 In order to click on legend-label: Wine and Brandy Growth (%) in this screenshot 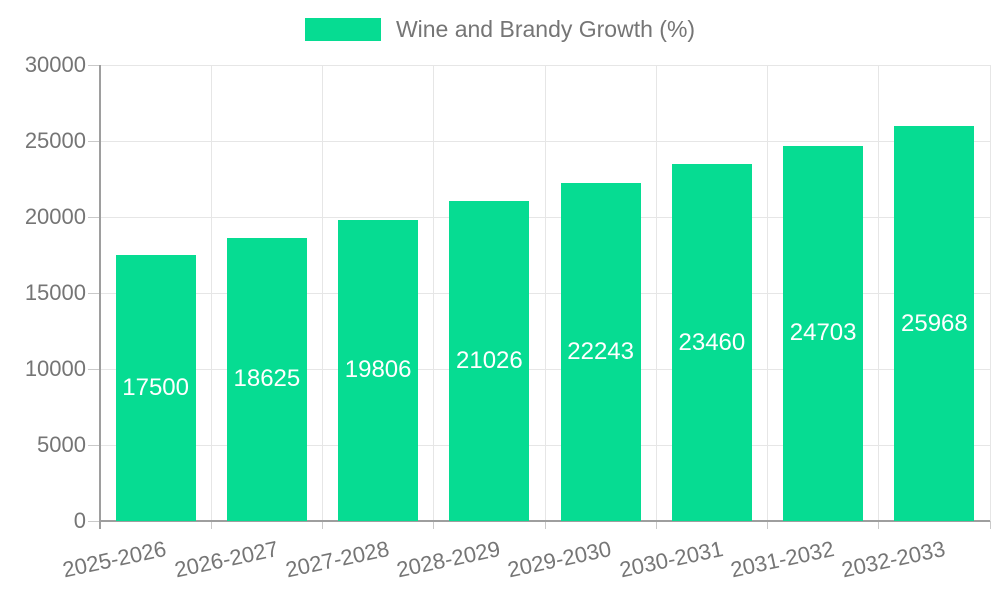, I will do `click(545, 29)`.